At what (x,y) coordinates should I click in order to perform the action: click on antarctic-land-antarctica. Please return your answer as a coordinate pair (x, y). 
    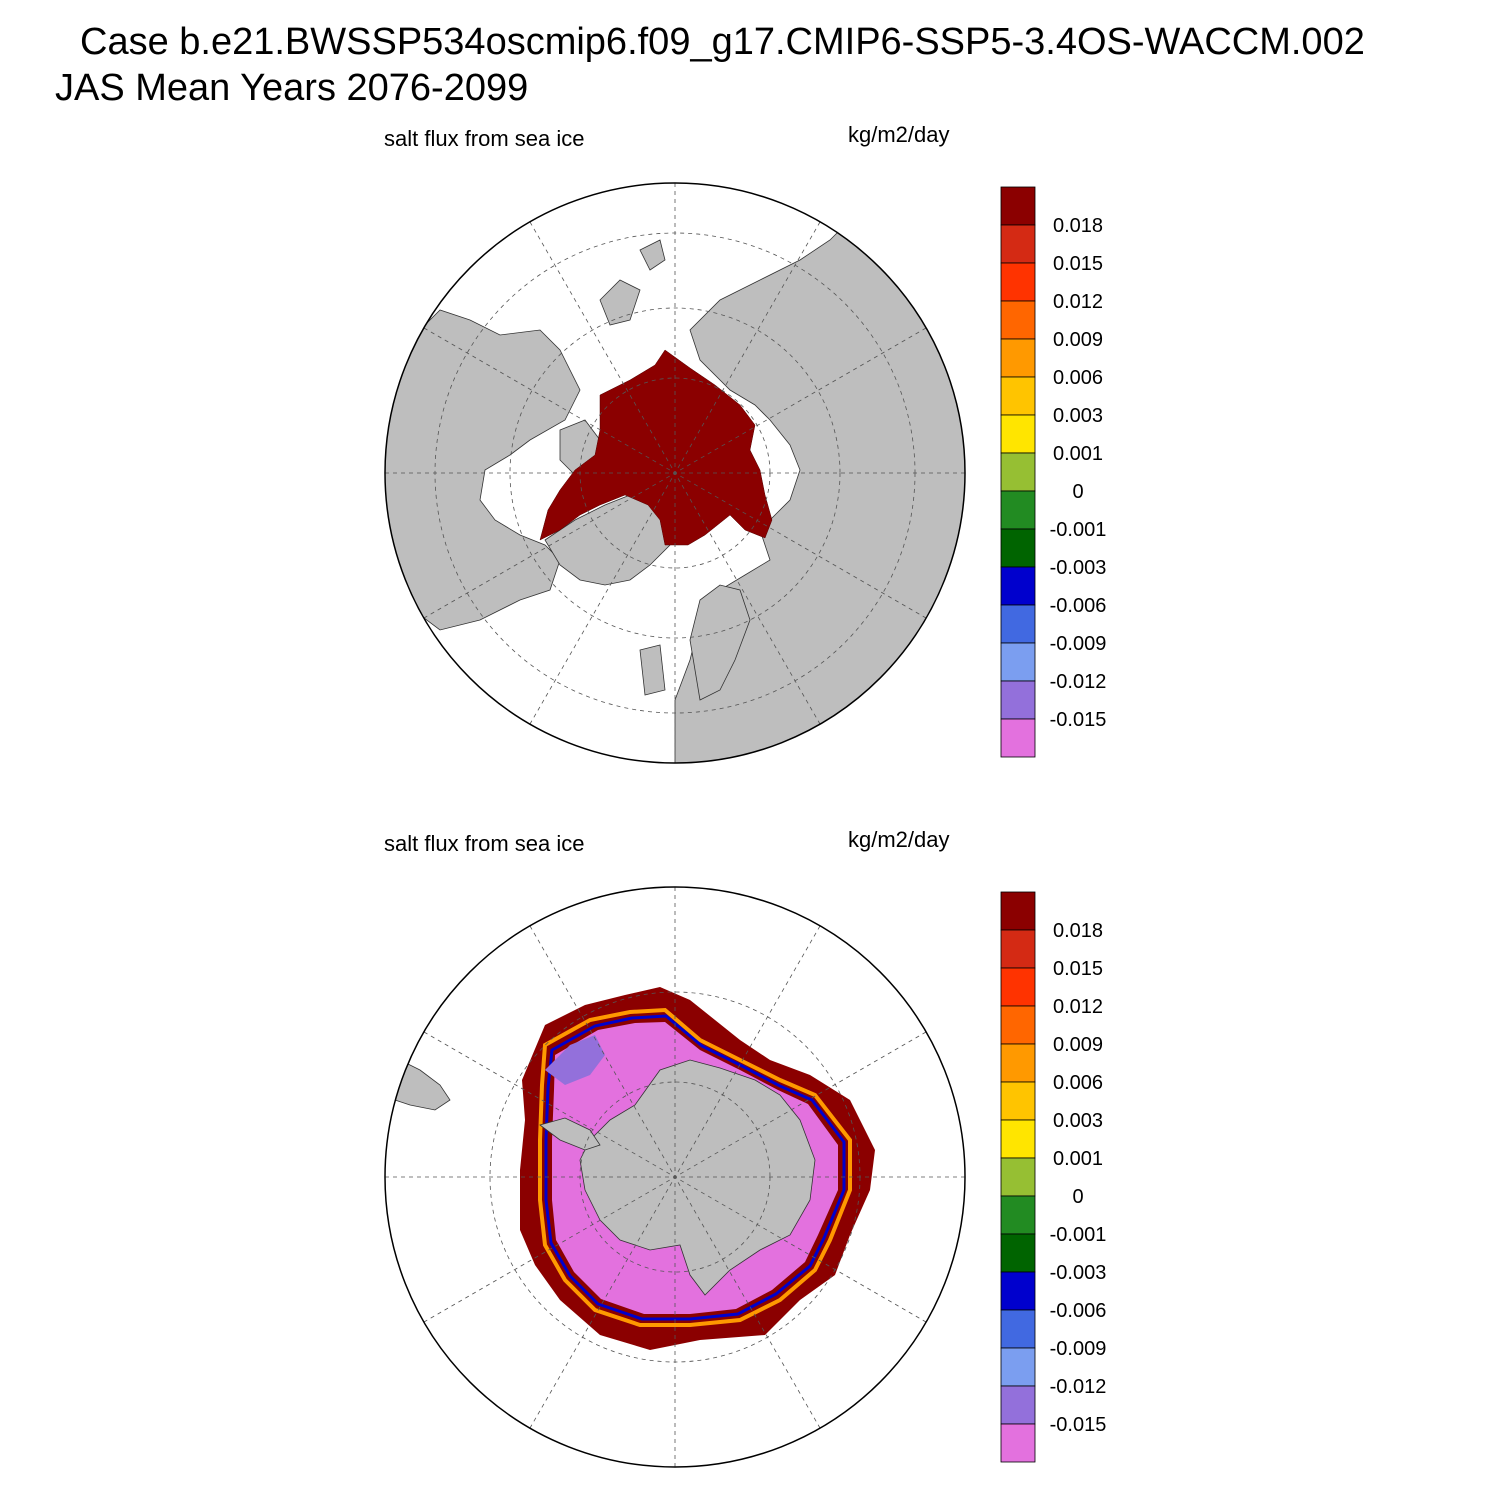
    Looking at the image, I should click on (697, 1177).